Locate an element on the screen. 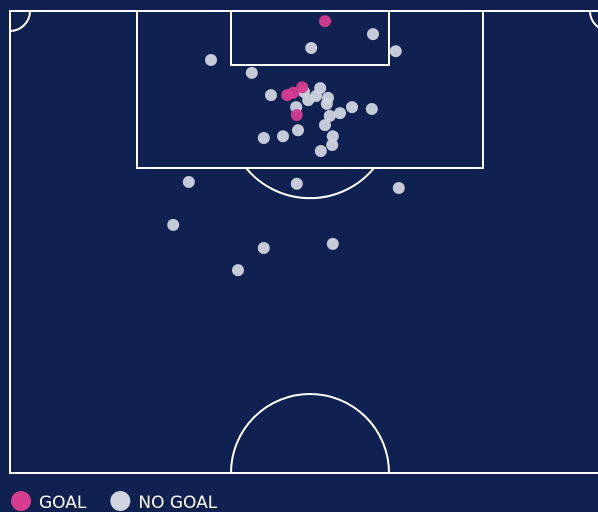 Image resolution: width=598 pixels, height=512 pixels. centre-circle is located at coordinates (310, 433).